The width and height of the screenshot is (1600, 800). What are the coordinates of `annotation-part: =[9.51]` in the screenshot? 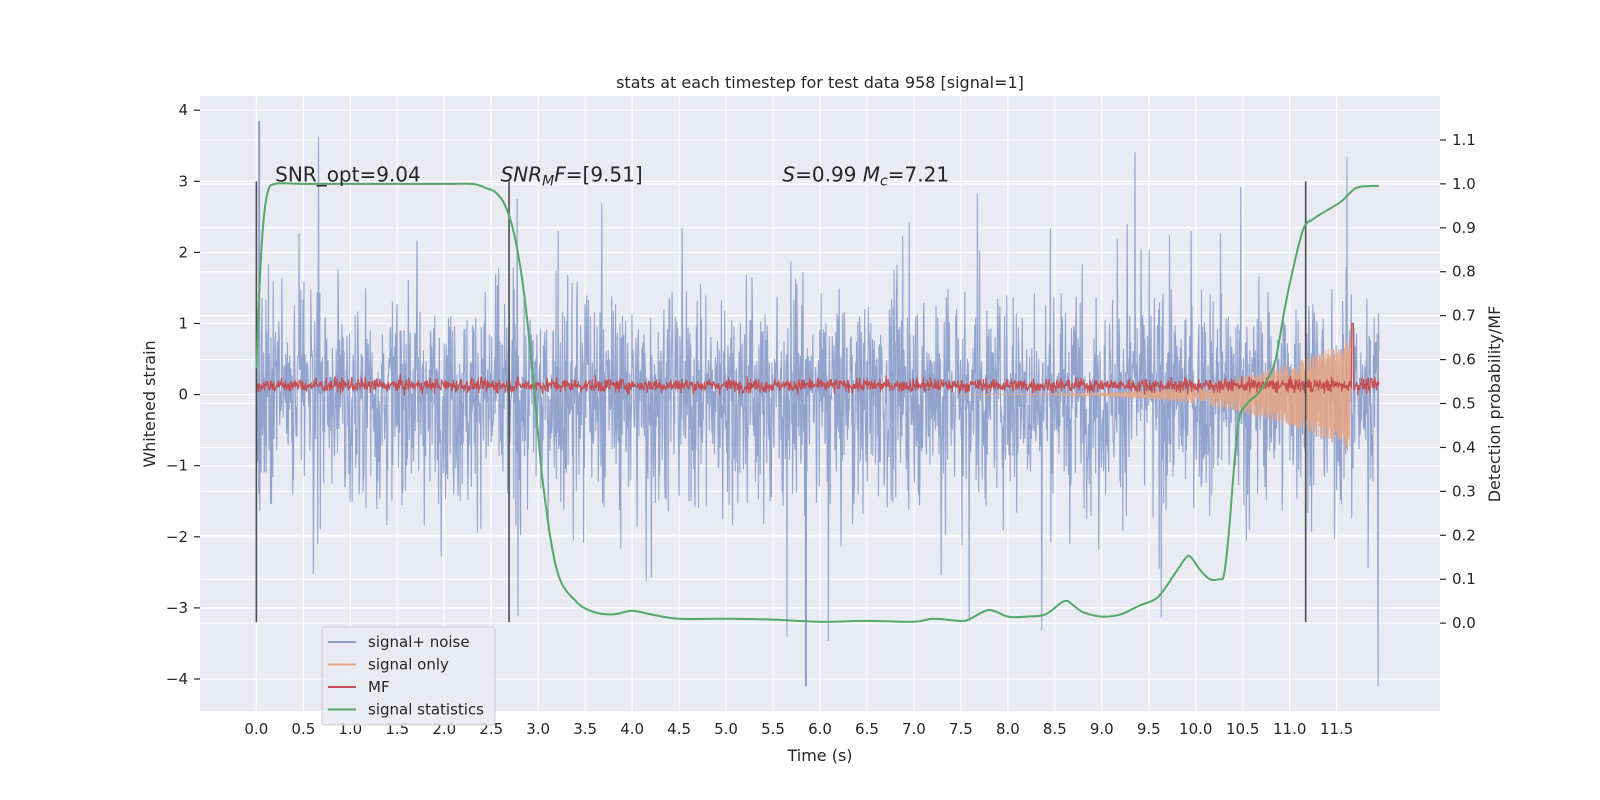 It's located at (604, 174).